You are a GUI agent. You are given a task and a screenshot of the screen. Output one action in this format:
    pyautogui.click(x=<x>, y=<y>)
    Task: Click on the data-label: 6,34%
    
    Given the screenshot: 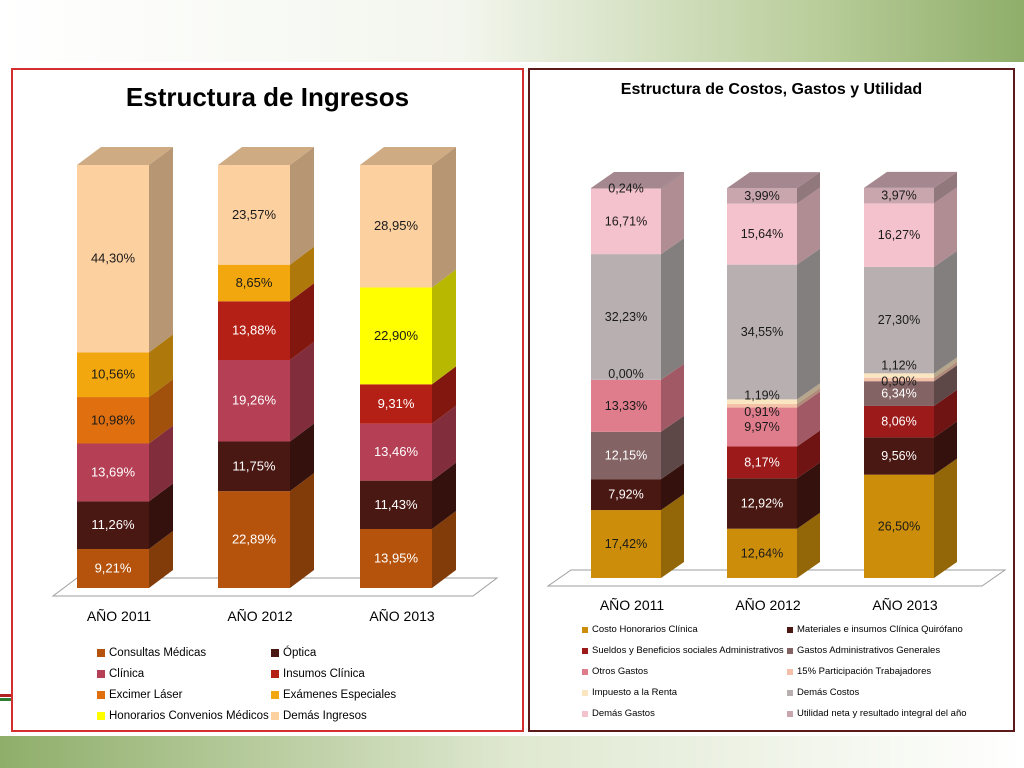 What is the action you would take?
    pyautogui.click(x=898, y=394)
    